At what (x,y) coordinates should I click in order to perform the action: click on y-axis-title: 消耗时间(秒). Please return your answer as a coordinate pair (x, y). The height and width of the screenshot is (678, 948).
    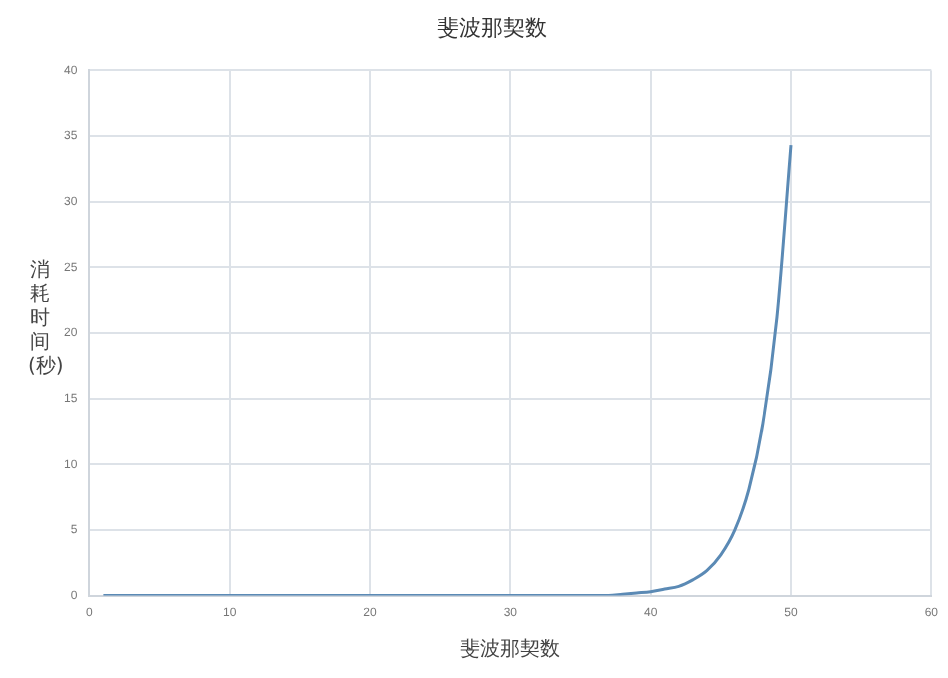
    Looking at the image, I should click on (46, 320).